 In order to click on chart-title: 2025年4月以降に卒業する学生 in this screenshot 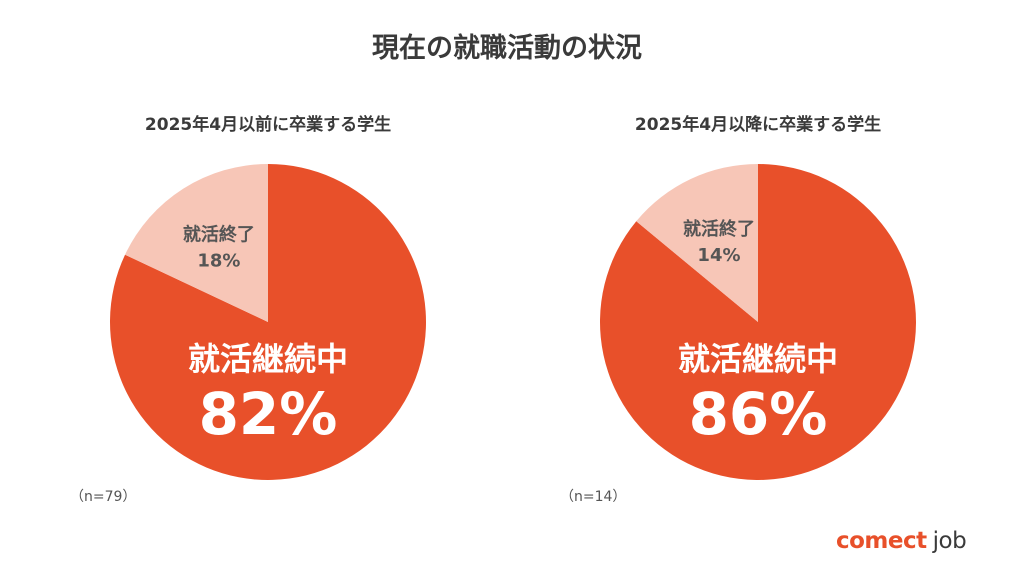, I will do `click(758, 125)`.